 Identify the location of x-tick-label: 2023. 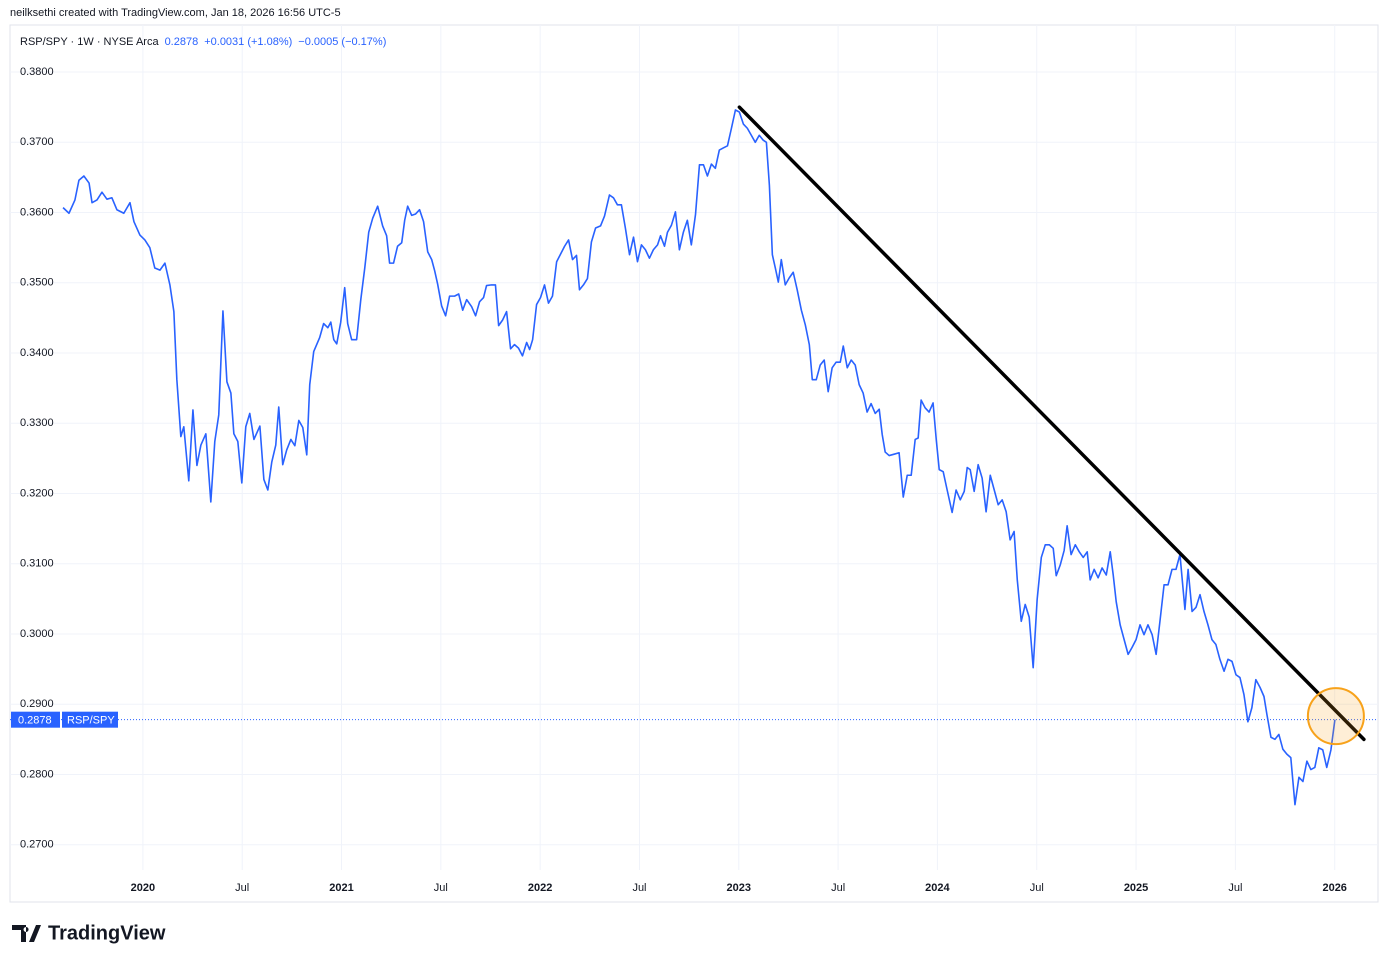
(739, 888).